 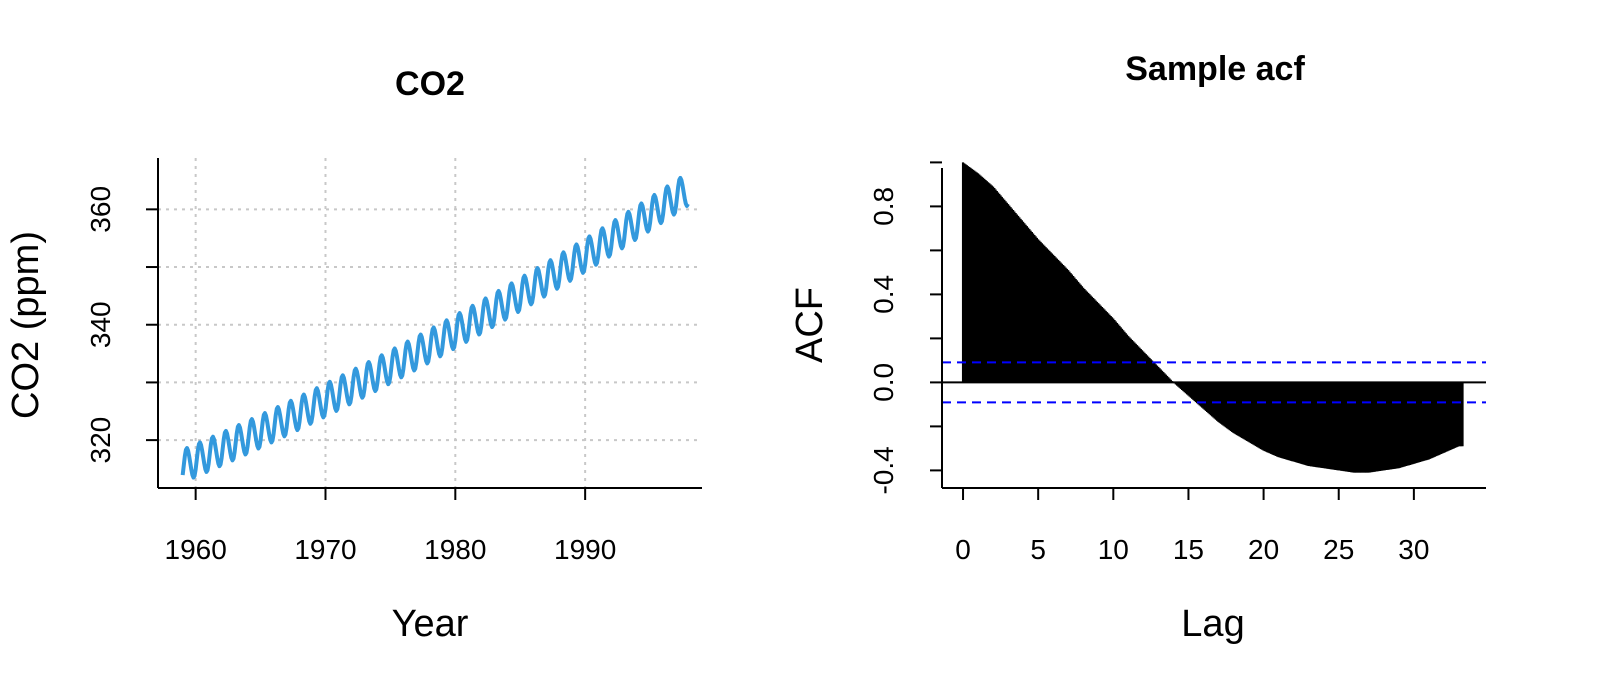 I want to click on acf-x-tick-label: 0, so click(x=963, y=549).